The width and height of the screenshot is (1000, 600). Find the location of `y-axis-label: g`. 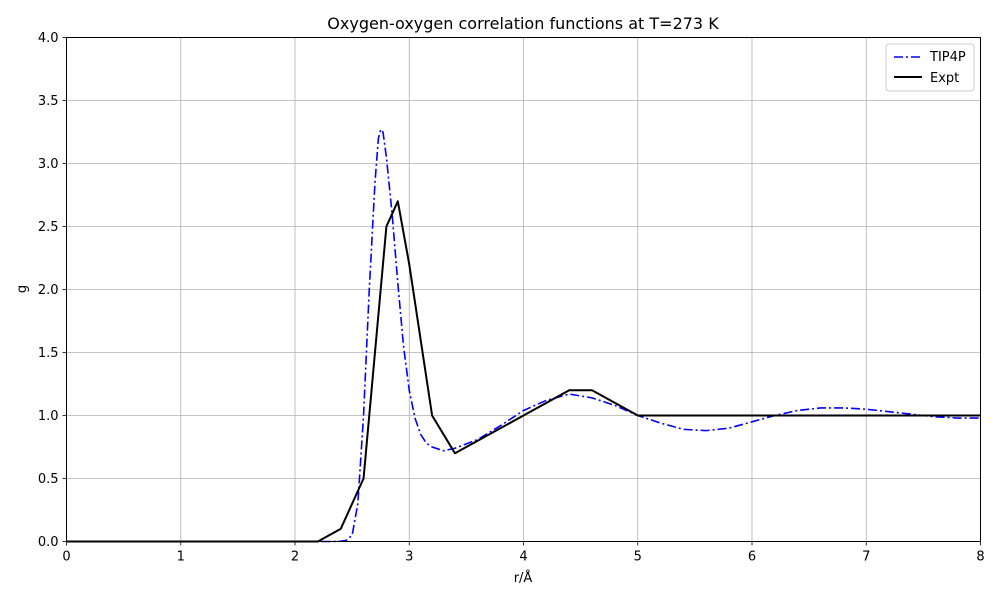

y-axis-label: g is located at coordinates (22, 289).